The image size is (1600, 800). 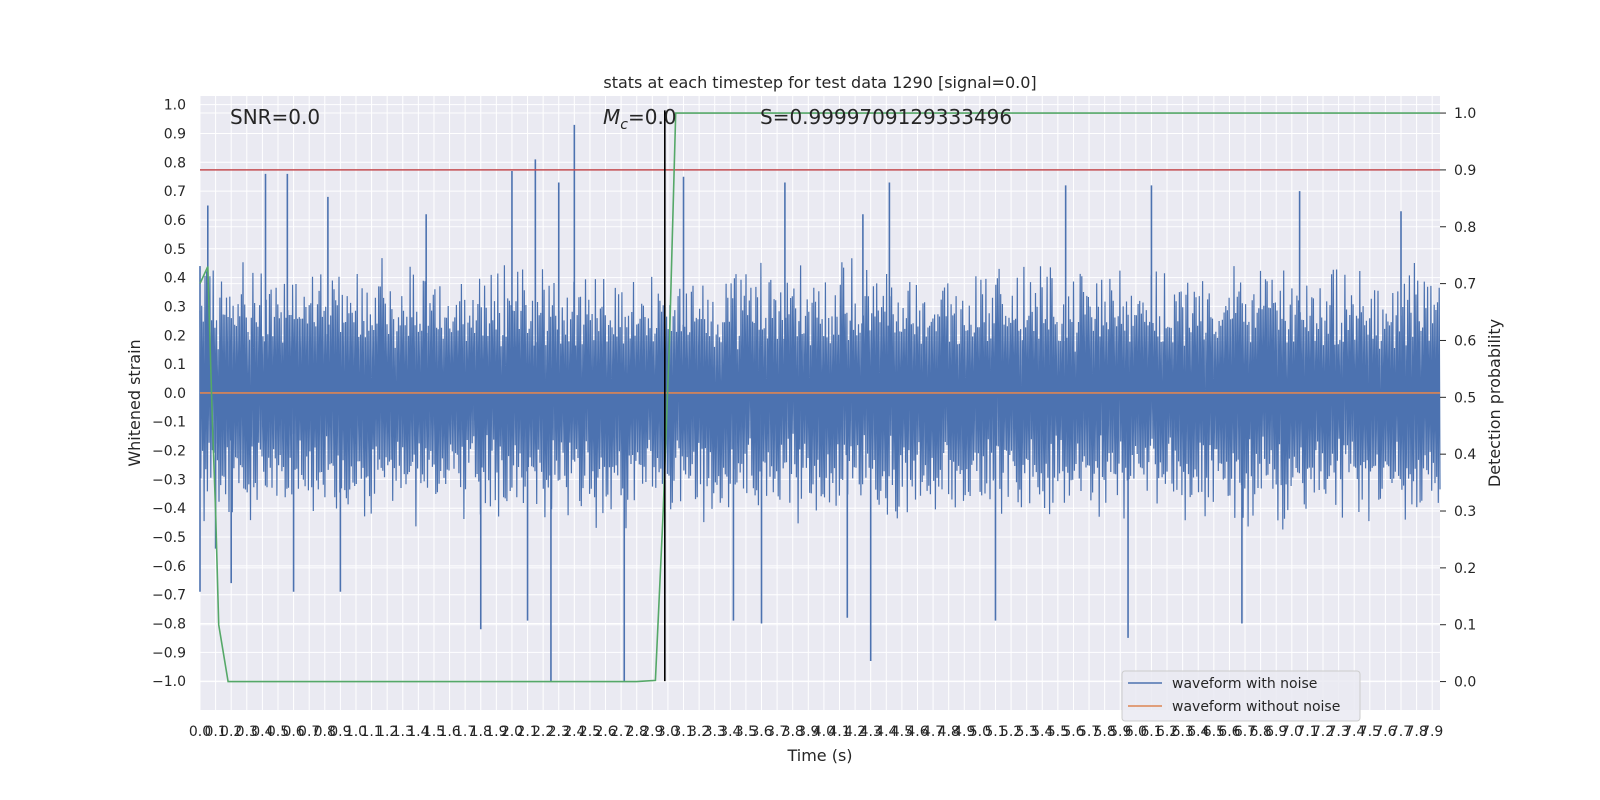 I want to click on y2-tick-label: 0.2, so click(x=1465, y=569).